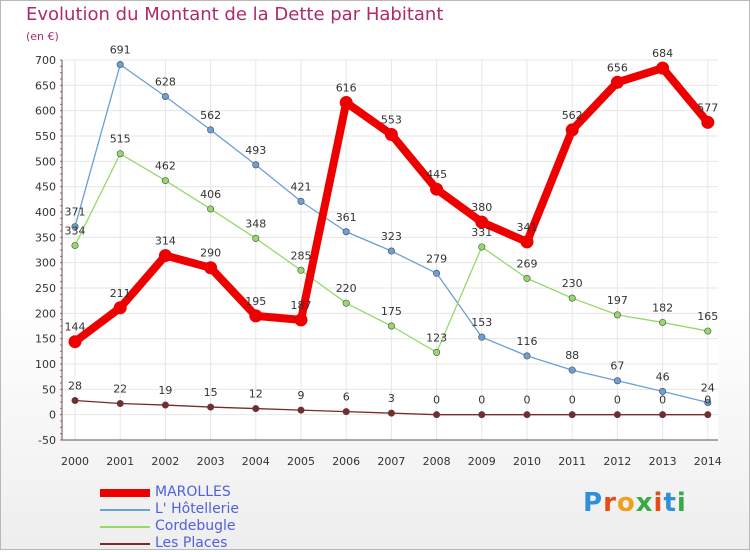 This screenshot has height=552, width=750. Describe the element at coordinates (593, 503) in the screenshot. I see `logo-letter: P` at that location.